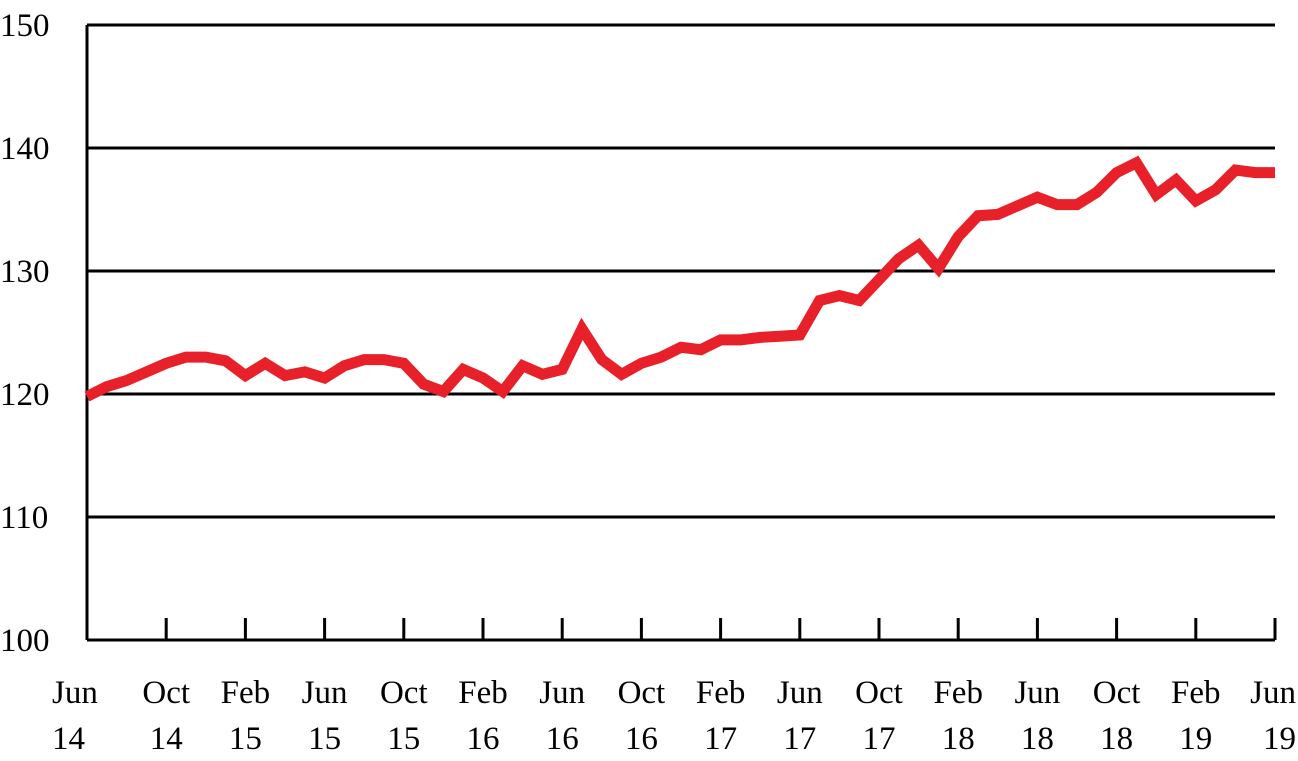 The width and height of the screenshot is (1298, 761). Describe the element at coordinates (24, 518) in the screenshot. I see `y-tick-label: 110` at that location.